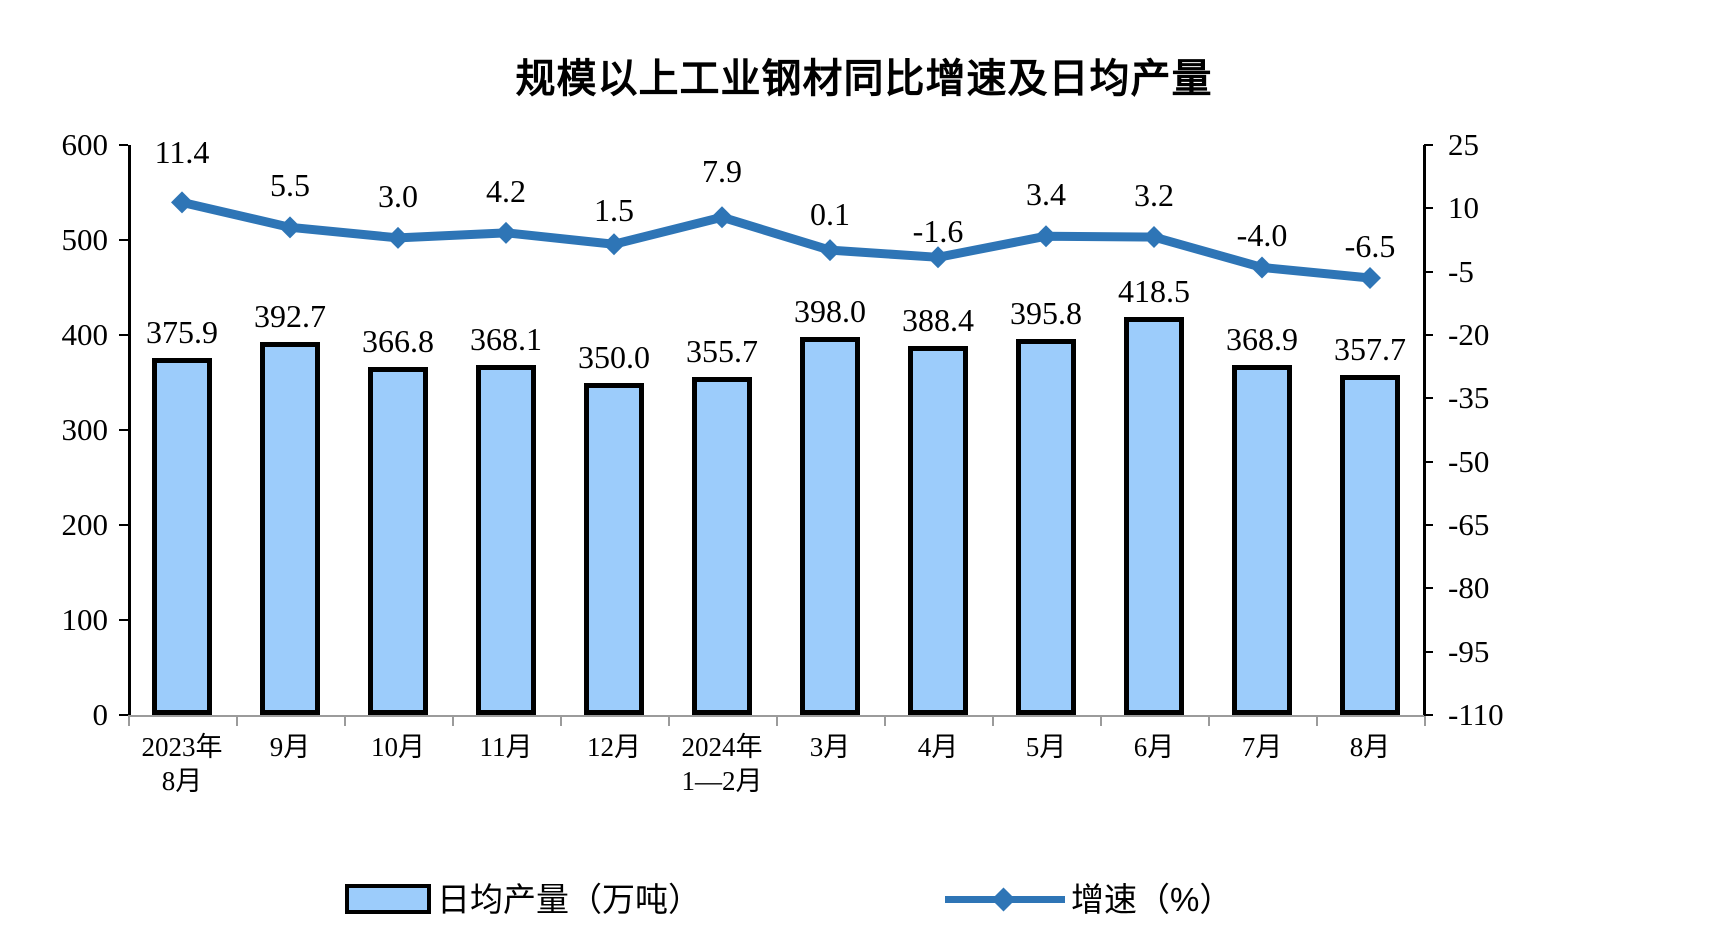  What do you see at coordinates (1469, 334) in the screenshot?
I see `right-axis-tick-label: -20` at bounding box center [1469, 334].